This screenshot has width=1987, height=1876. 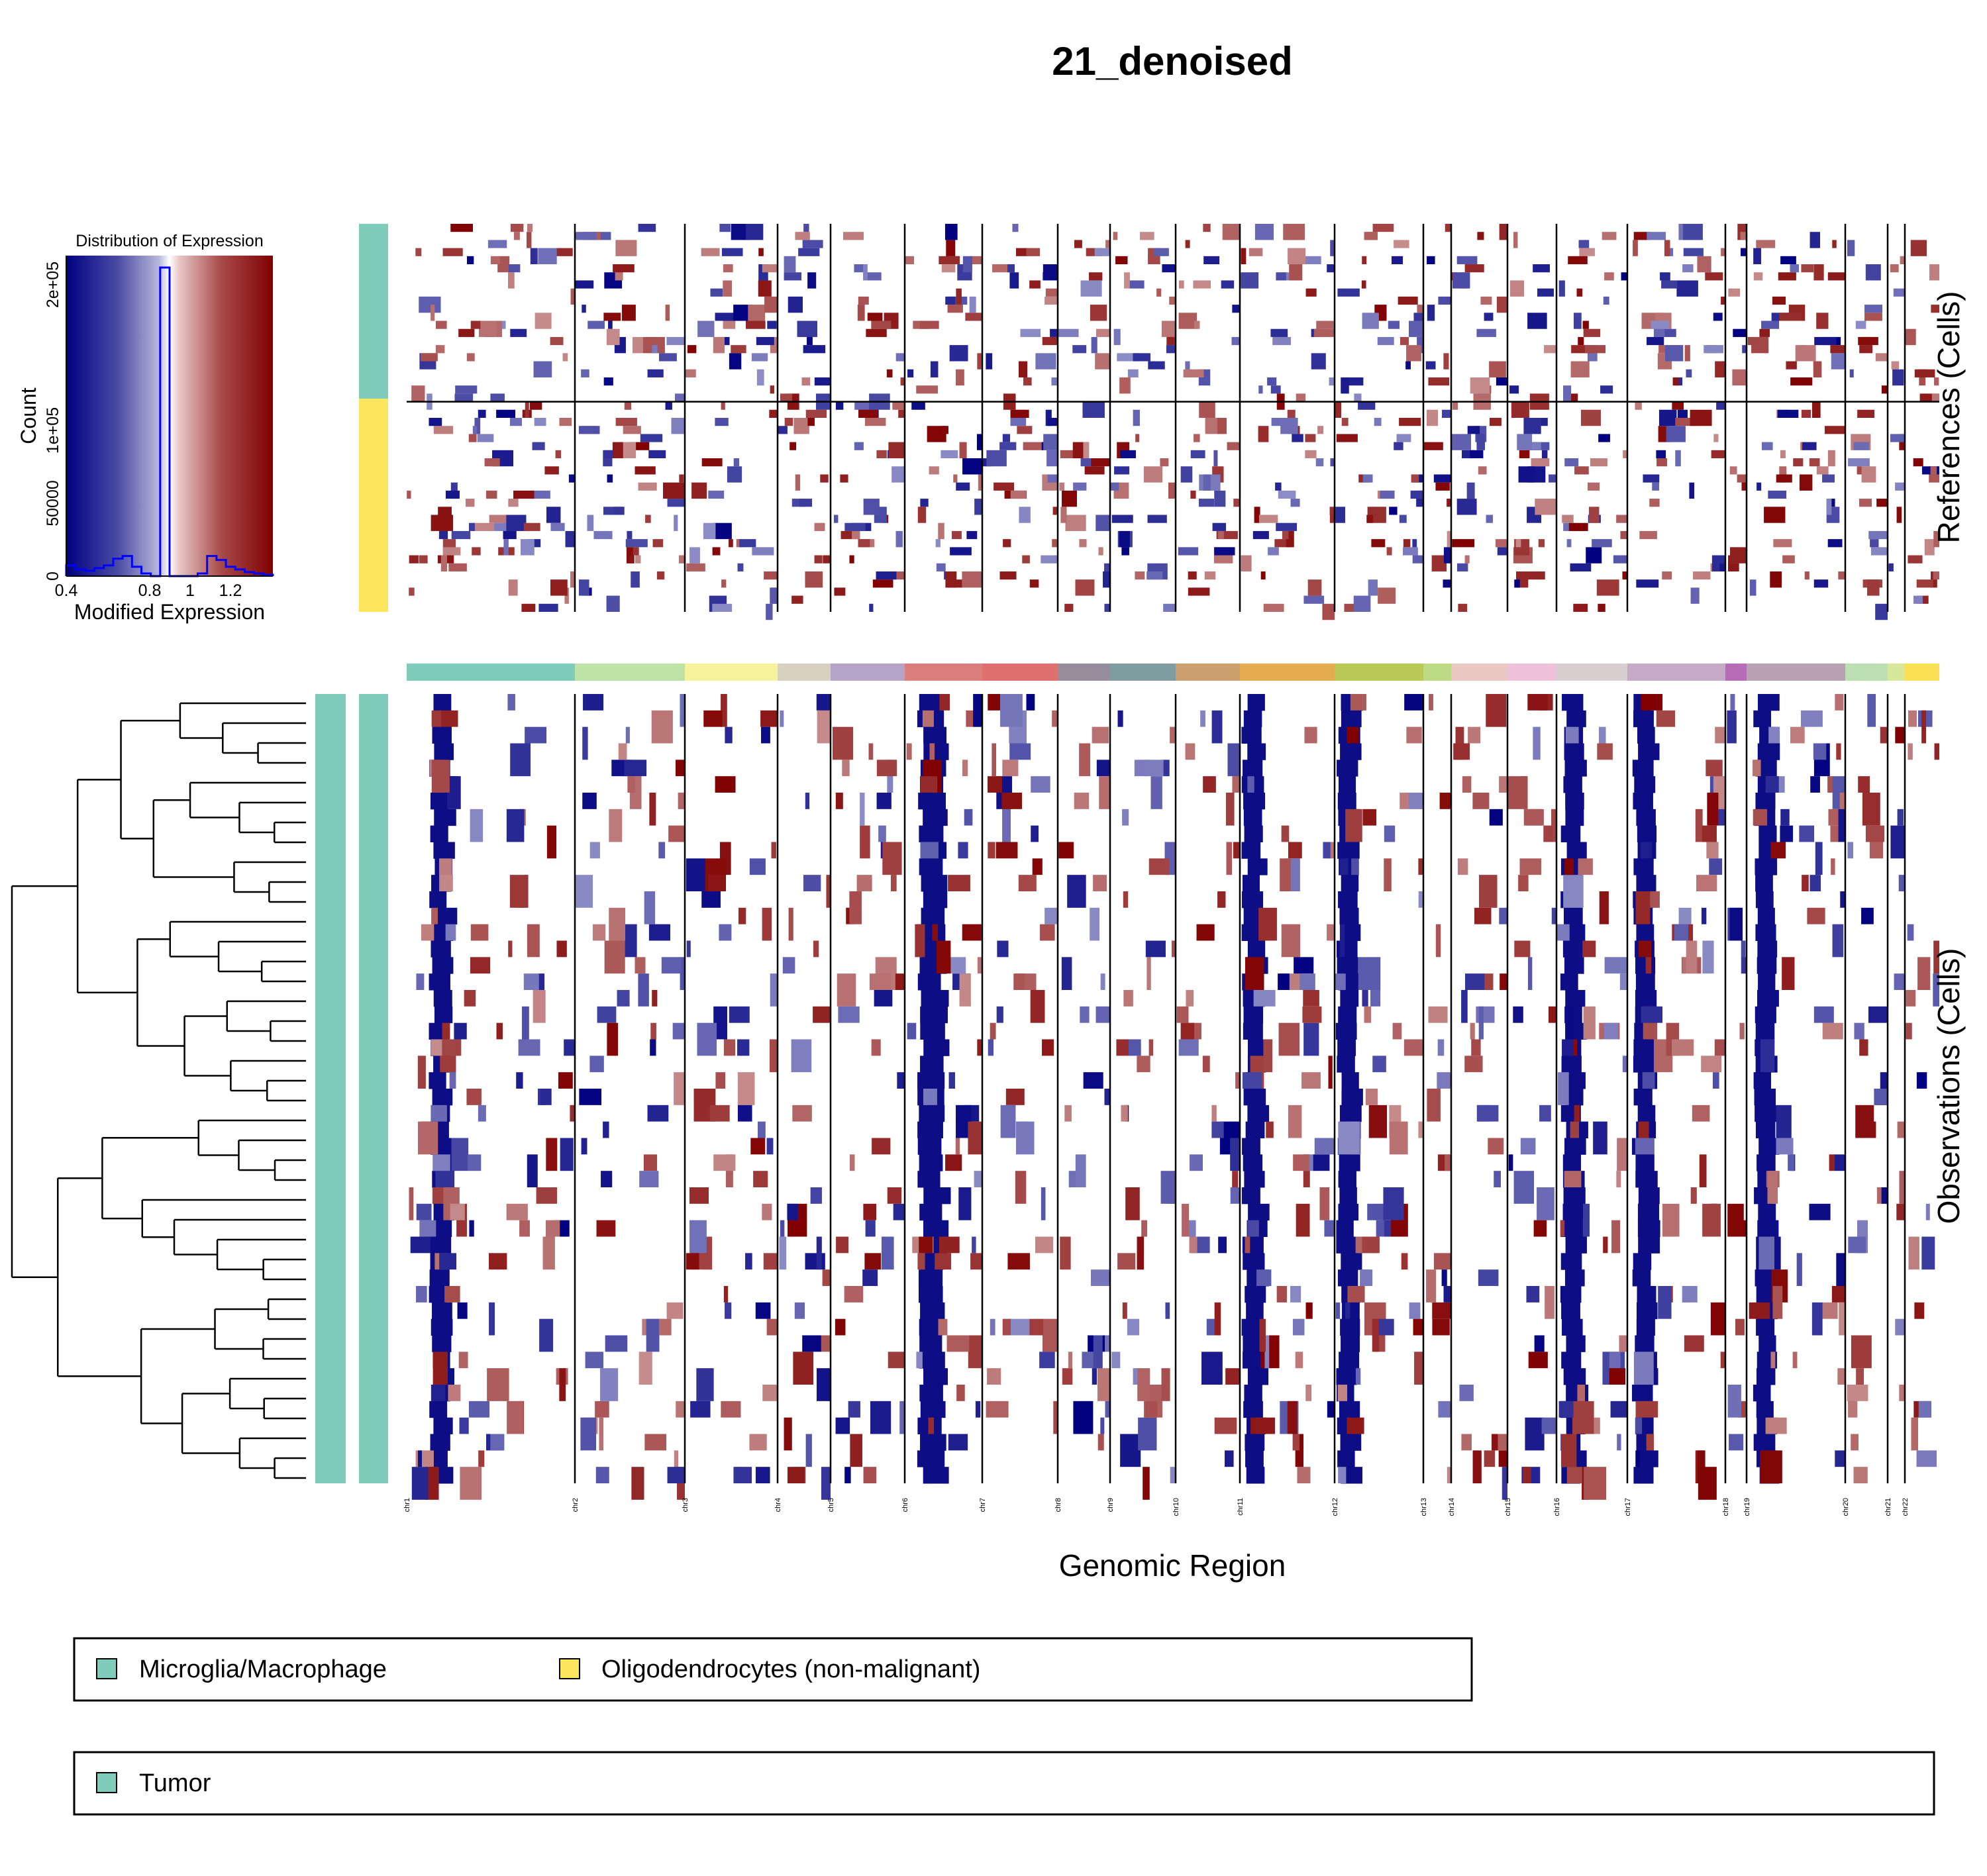 What do you see at coordinates (1479, 672) in the screenshot?
I see `chromosome-strip-chr14` at bounding box center [1479, 672].